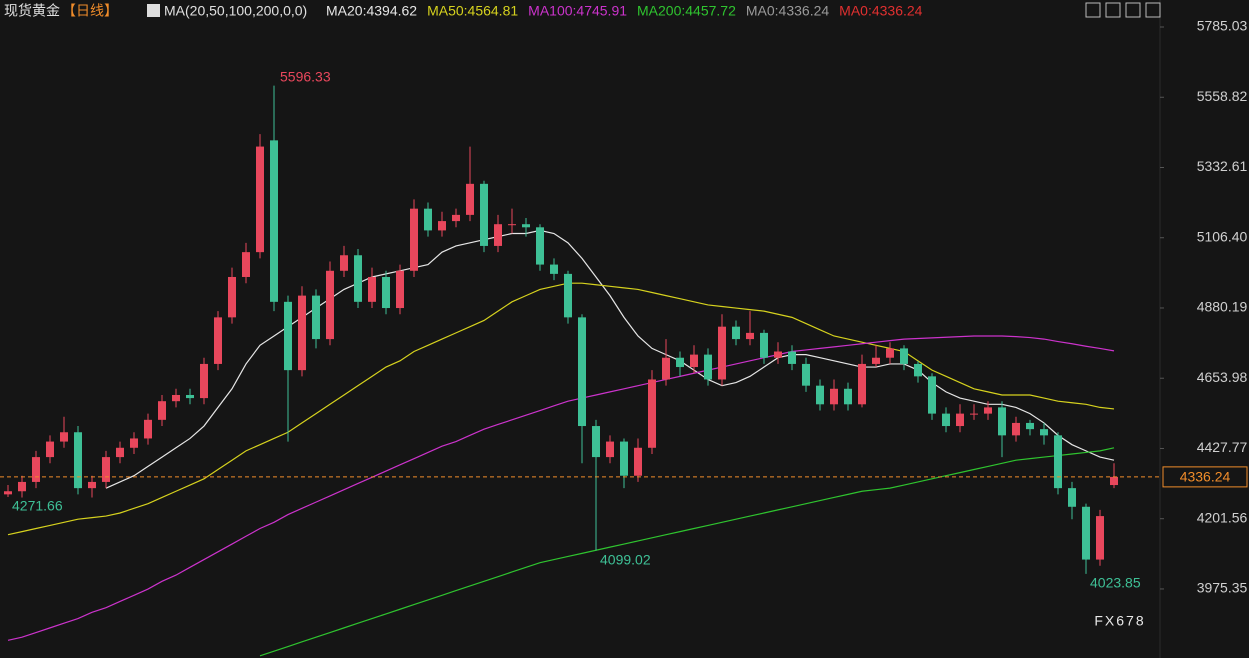 The width and height of the screenshot is (1249, 658). Describe the element at coordinates (153, 10) in the screenshot. I see `indicator-icon` at that location.